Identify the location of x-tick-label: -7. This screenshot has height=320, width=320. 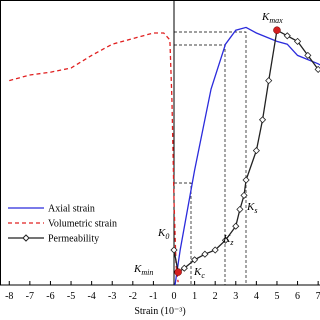
(30, 296).